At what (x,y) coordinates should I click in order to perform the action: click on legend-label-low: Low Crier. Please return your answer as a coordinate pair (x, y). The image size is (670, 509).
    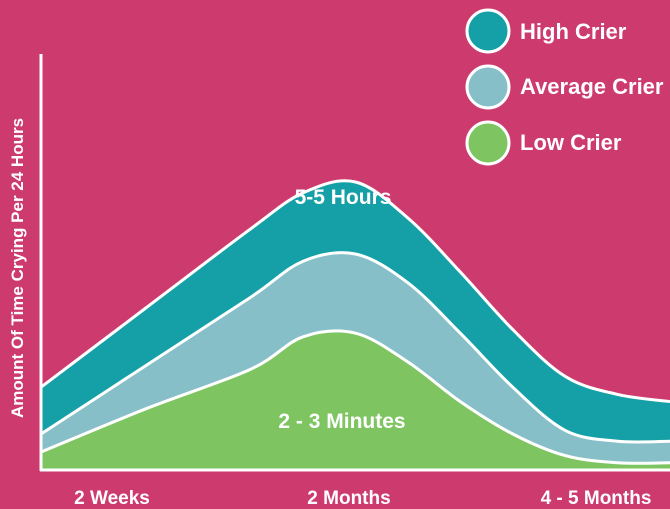
    Looking at the image, I should click on (571, 142).